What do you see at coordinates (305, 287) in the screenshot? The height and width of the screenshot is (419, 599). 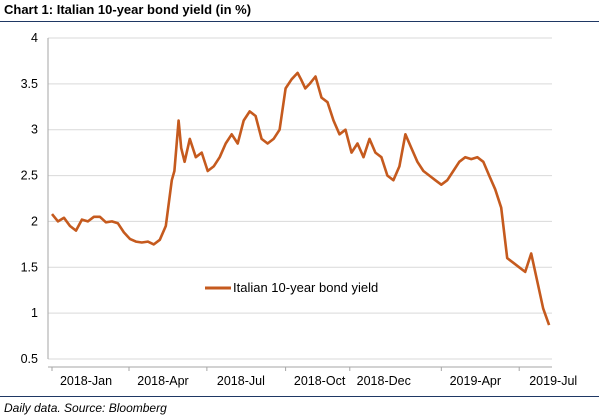 I see `legend-label: Italian 10-year bond yield` at bounding box center [305, 287].